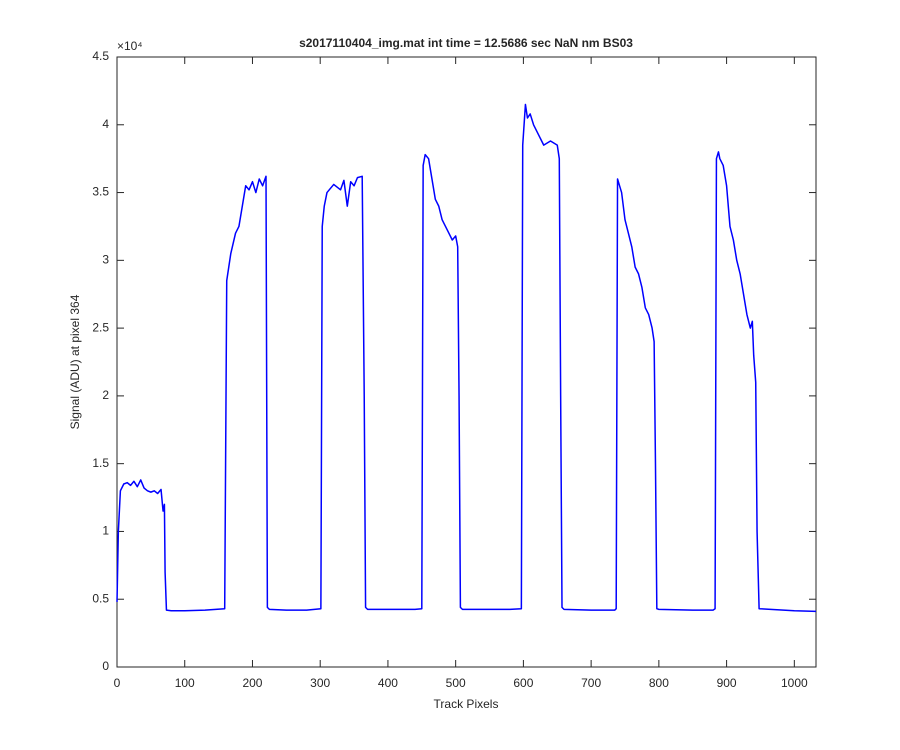 This screenshot has height=750, width=900. I want to click on x-axis-label: Track Pixels, so click(466, 704).